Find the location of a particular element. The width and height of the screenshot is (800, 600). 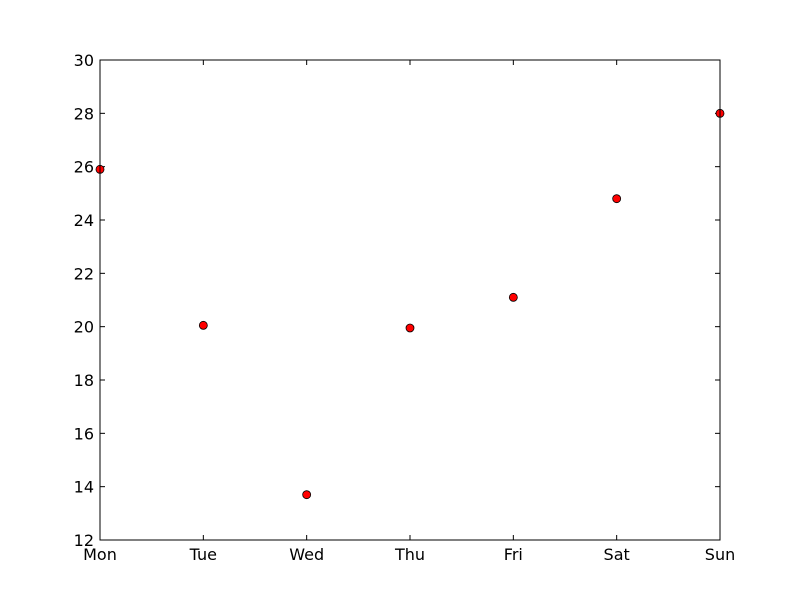

y-tick-label: 26 is located at coordinates (84, 167).